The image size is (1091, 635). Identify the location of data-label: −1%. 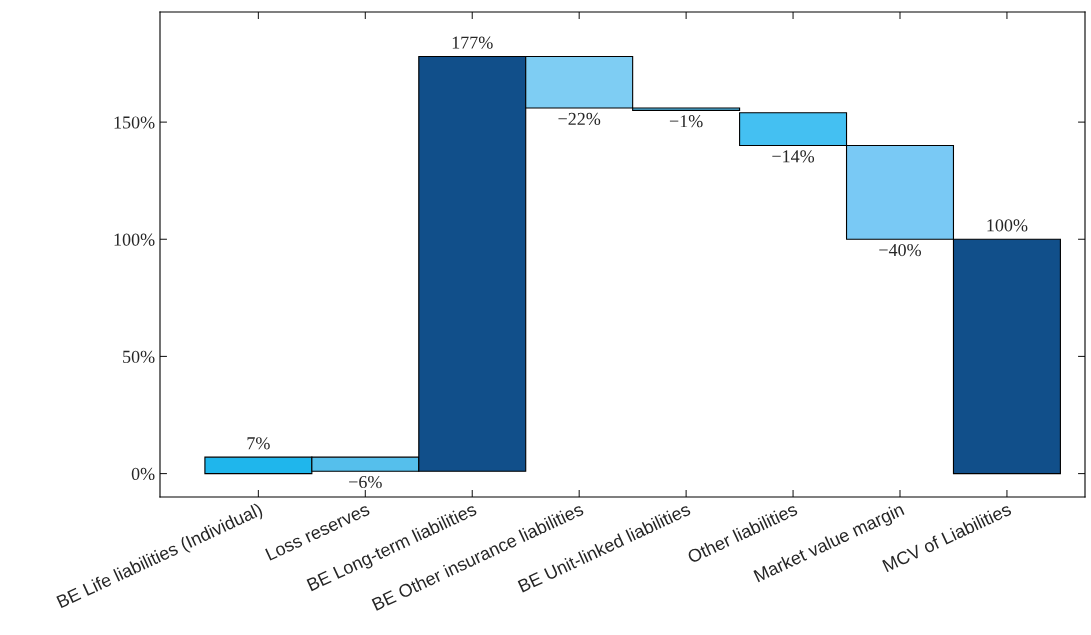
(686, 121).